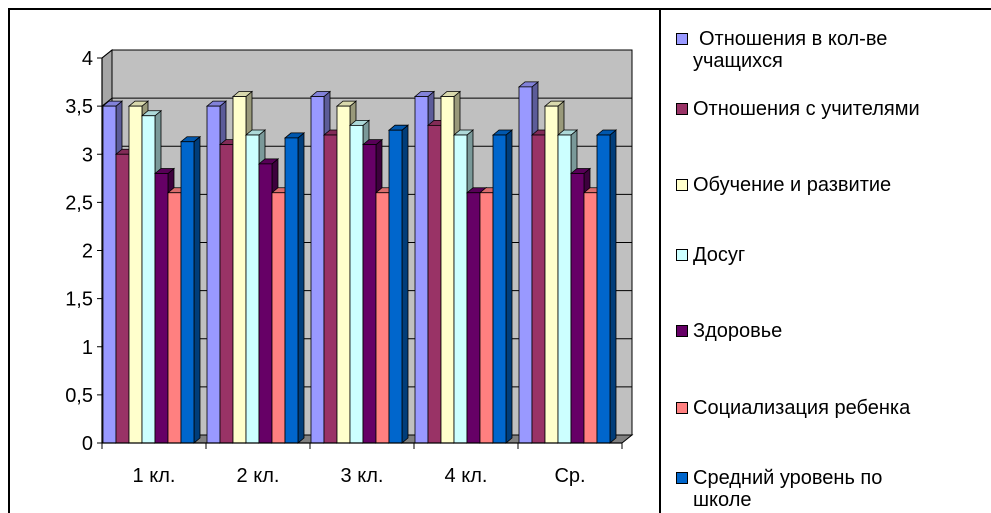  I want to click on legend-item: Отношения в кол-ве учащихся, so click(829, 50).